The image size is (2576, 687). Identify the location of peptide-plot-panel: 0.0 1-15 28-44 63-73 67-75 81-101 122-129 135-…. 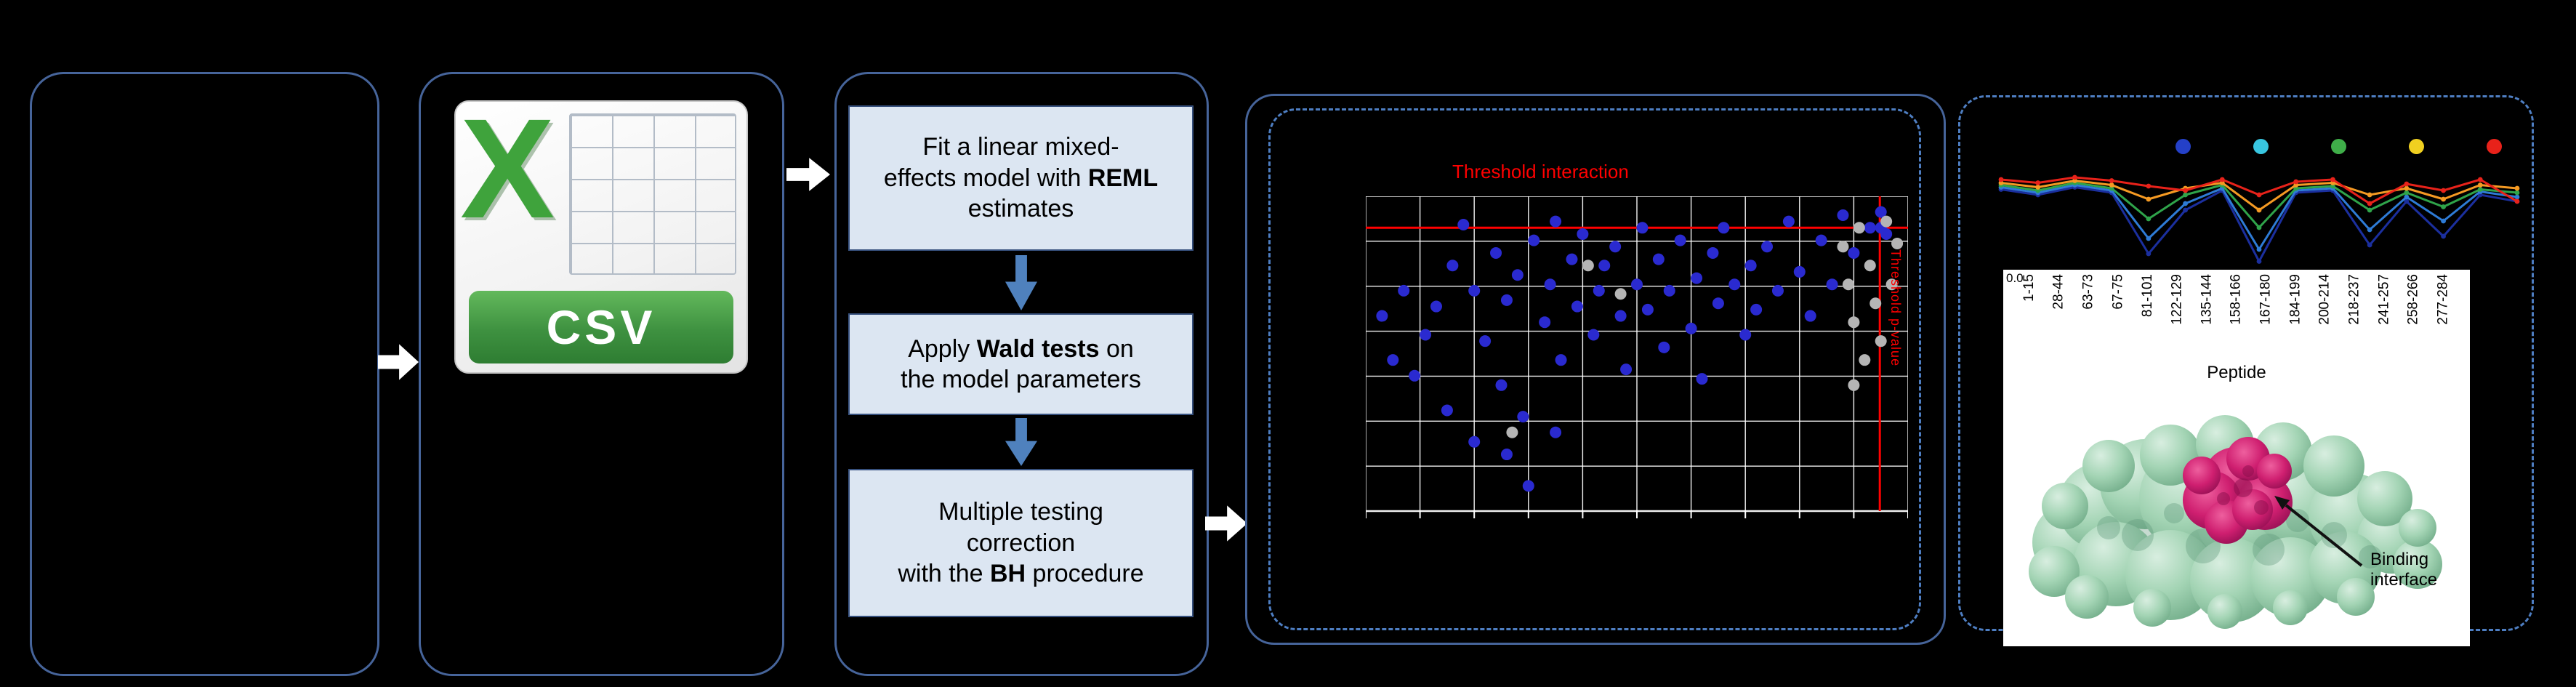
(2236, 458).